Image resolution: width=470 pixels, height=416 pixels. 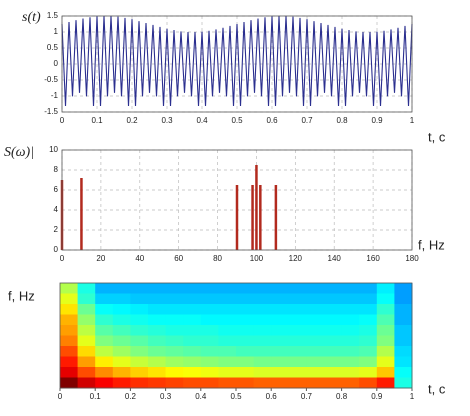 I want to click on x-tick-label: 0.8, so click(x=342, y=120).